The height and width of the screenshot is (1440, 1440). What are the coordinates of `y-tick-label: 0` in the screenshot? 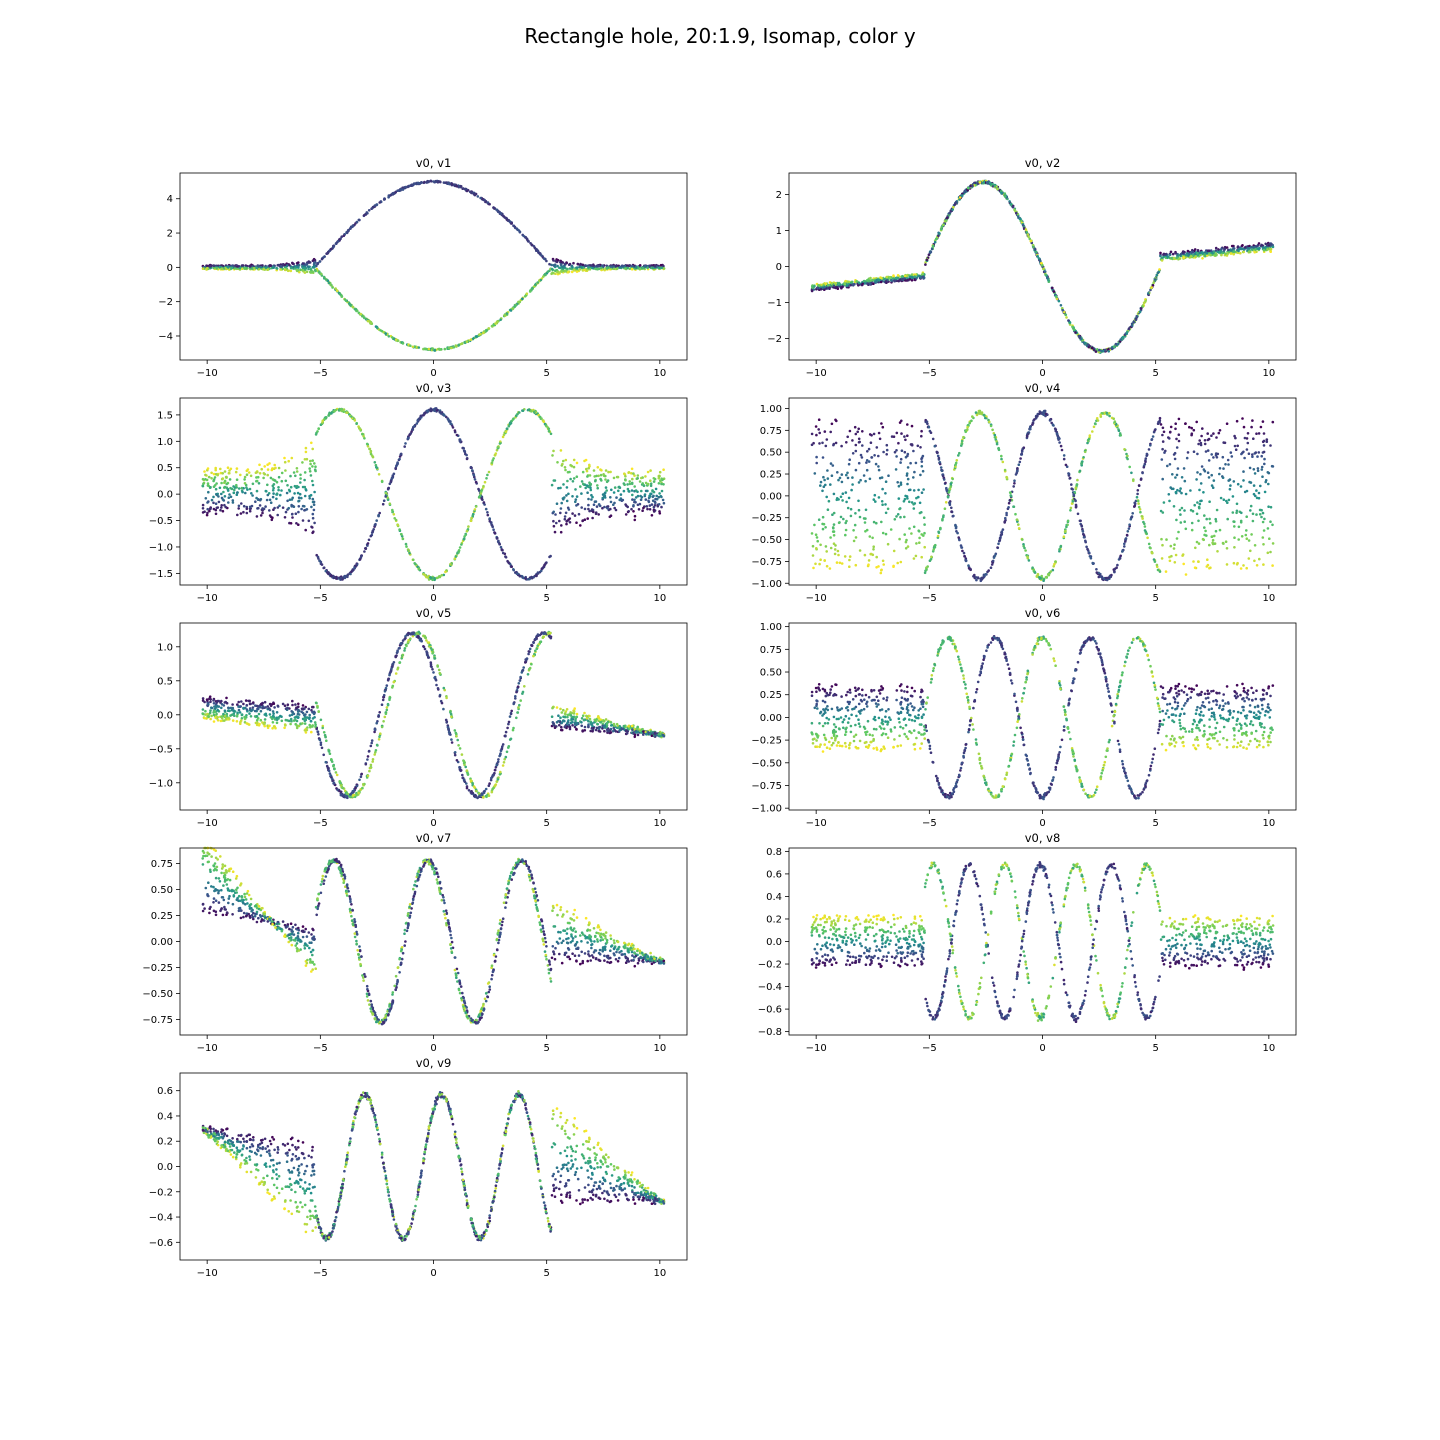 It's located at (170, 268).